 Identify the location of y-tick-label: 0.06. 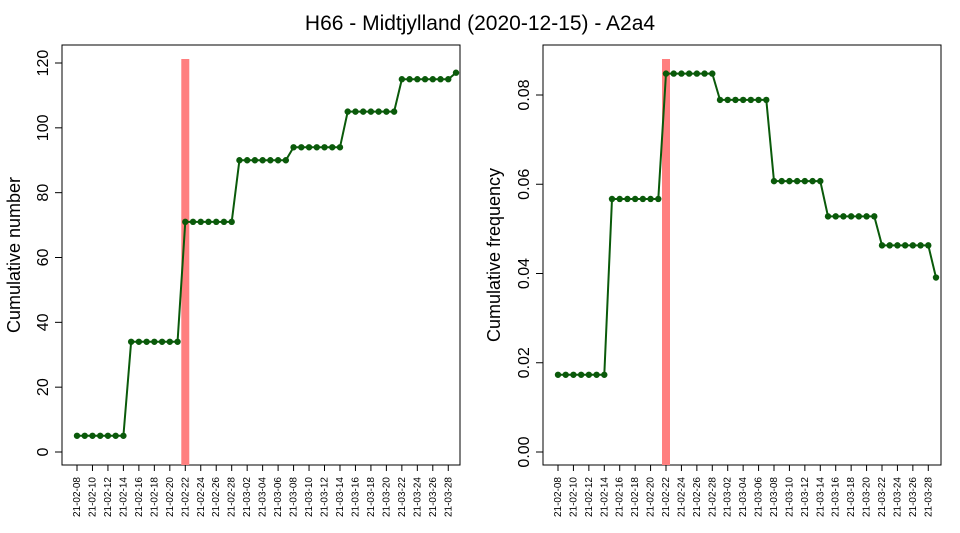
(524, 184).